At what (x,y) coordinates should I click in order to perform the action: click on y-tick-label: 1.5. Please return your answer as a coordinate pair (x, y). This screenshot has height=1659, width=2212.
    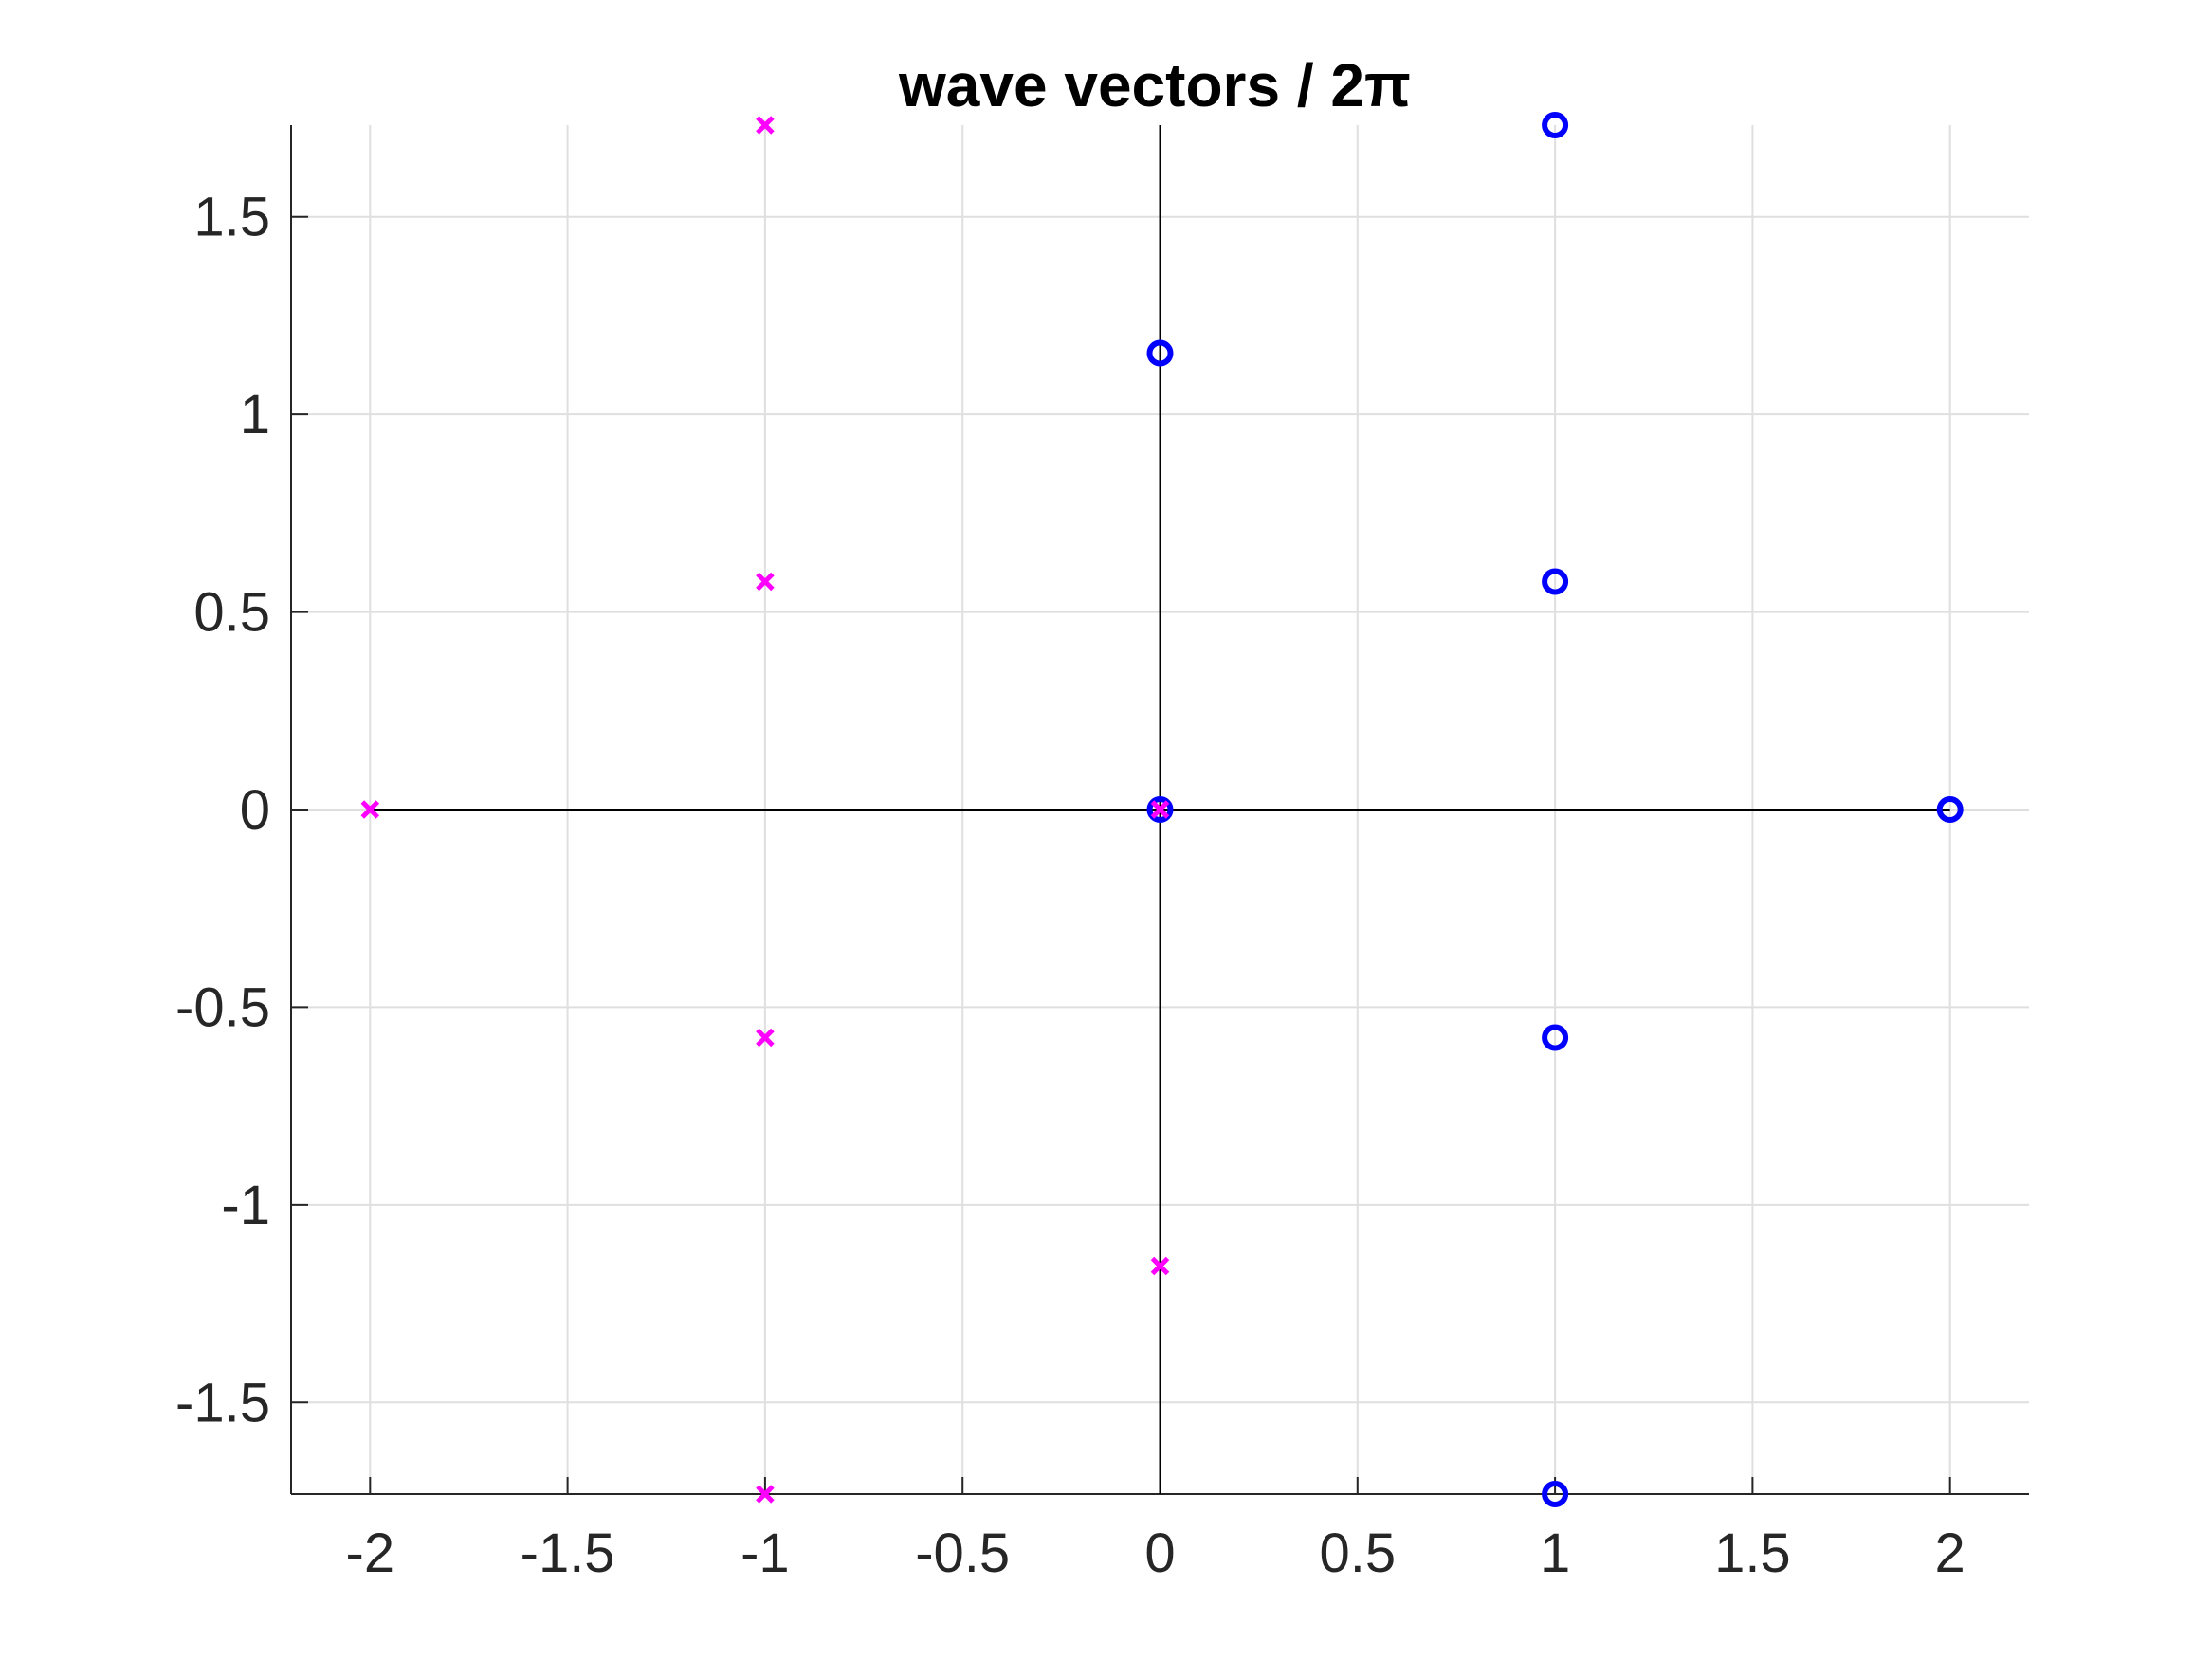
    Looking at the image, I should click on (231, 217).